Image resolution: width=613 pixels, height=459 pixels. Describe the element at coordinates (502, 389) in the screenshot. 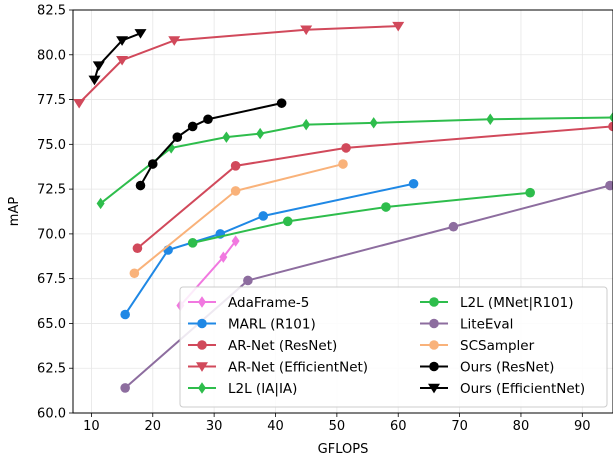

I see `legend-item: Ours (EfficientNet)` at that location.